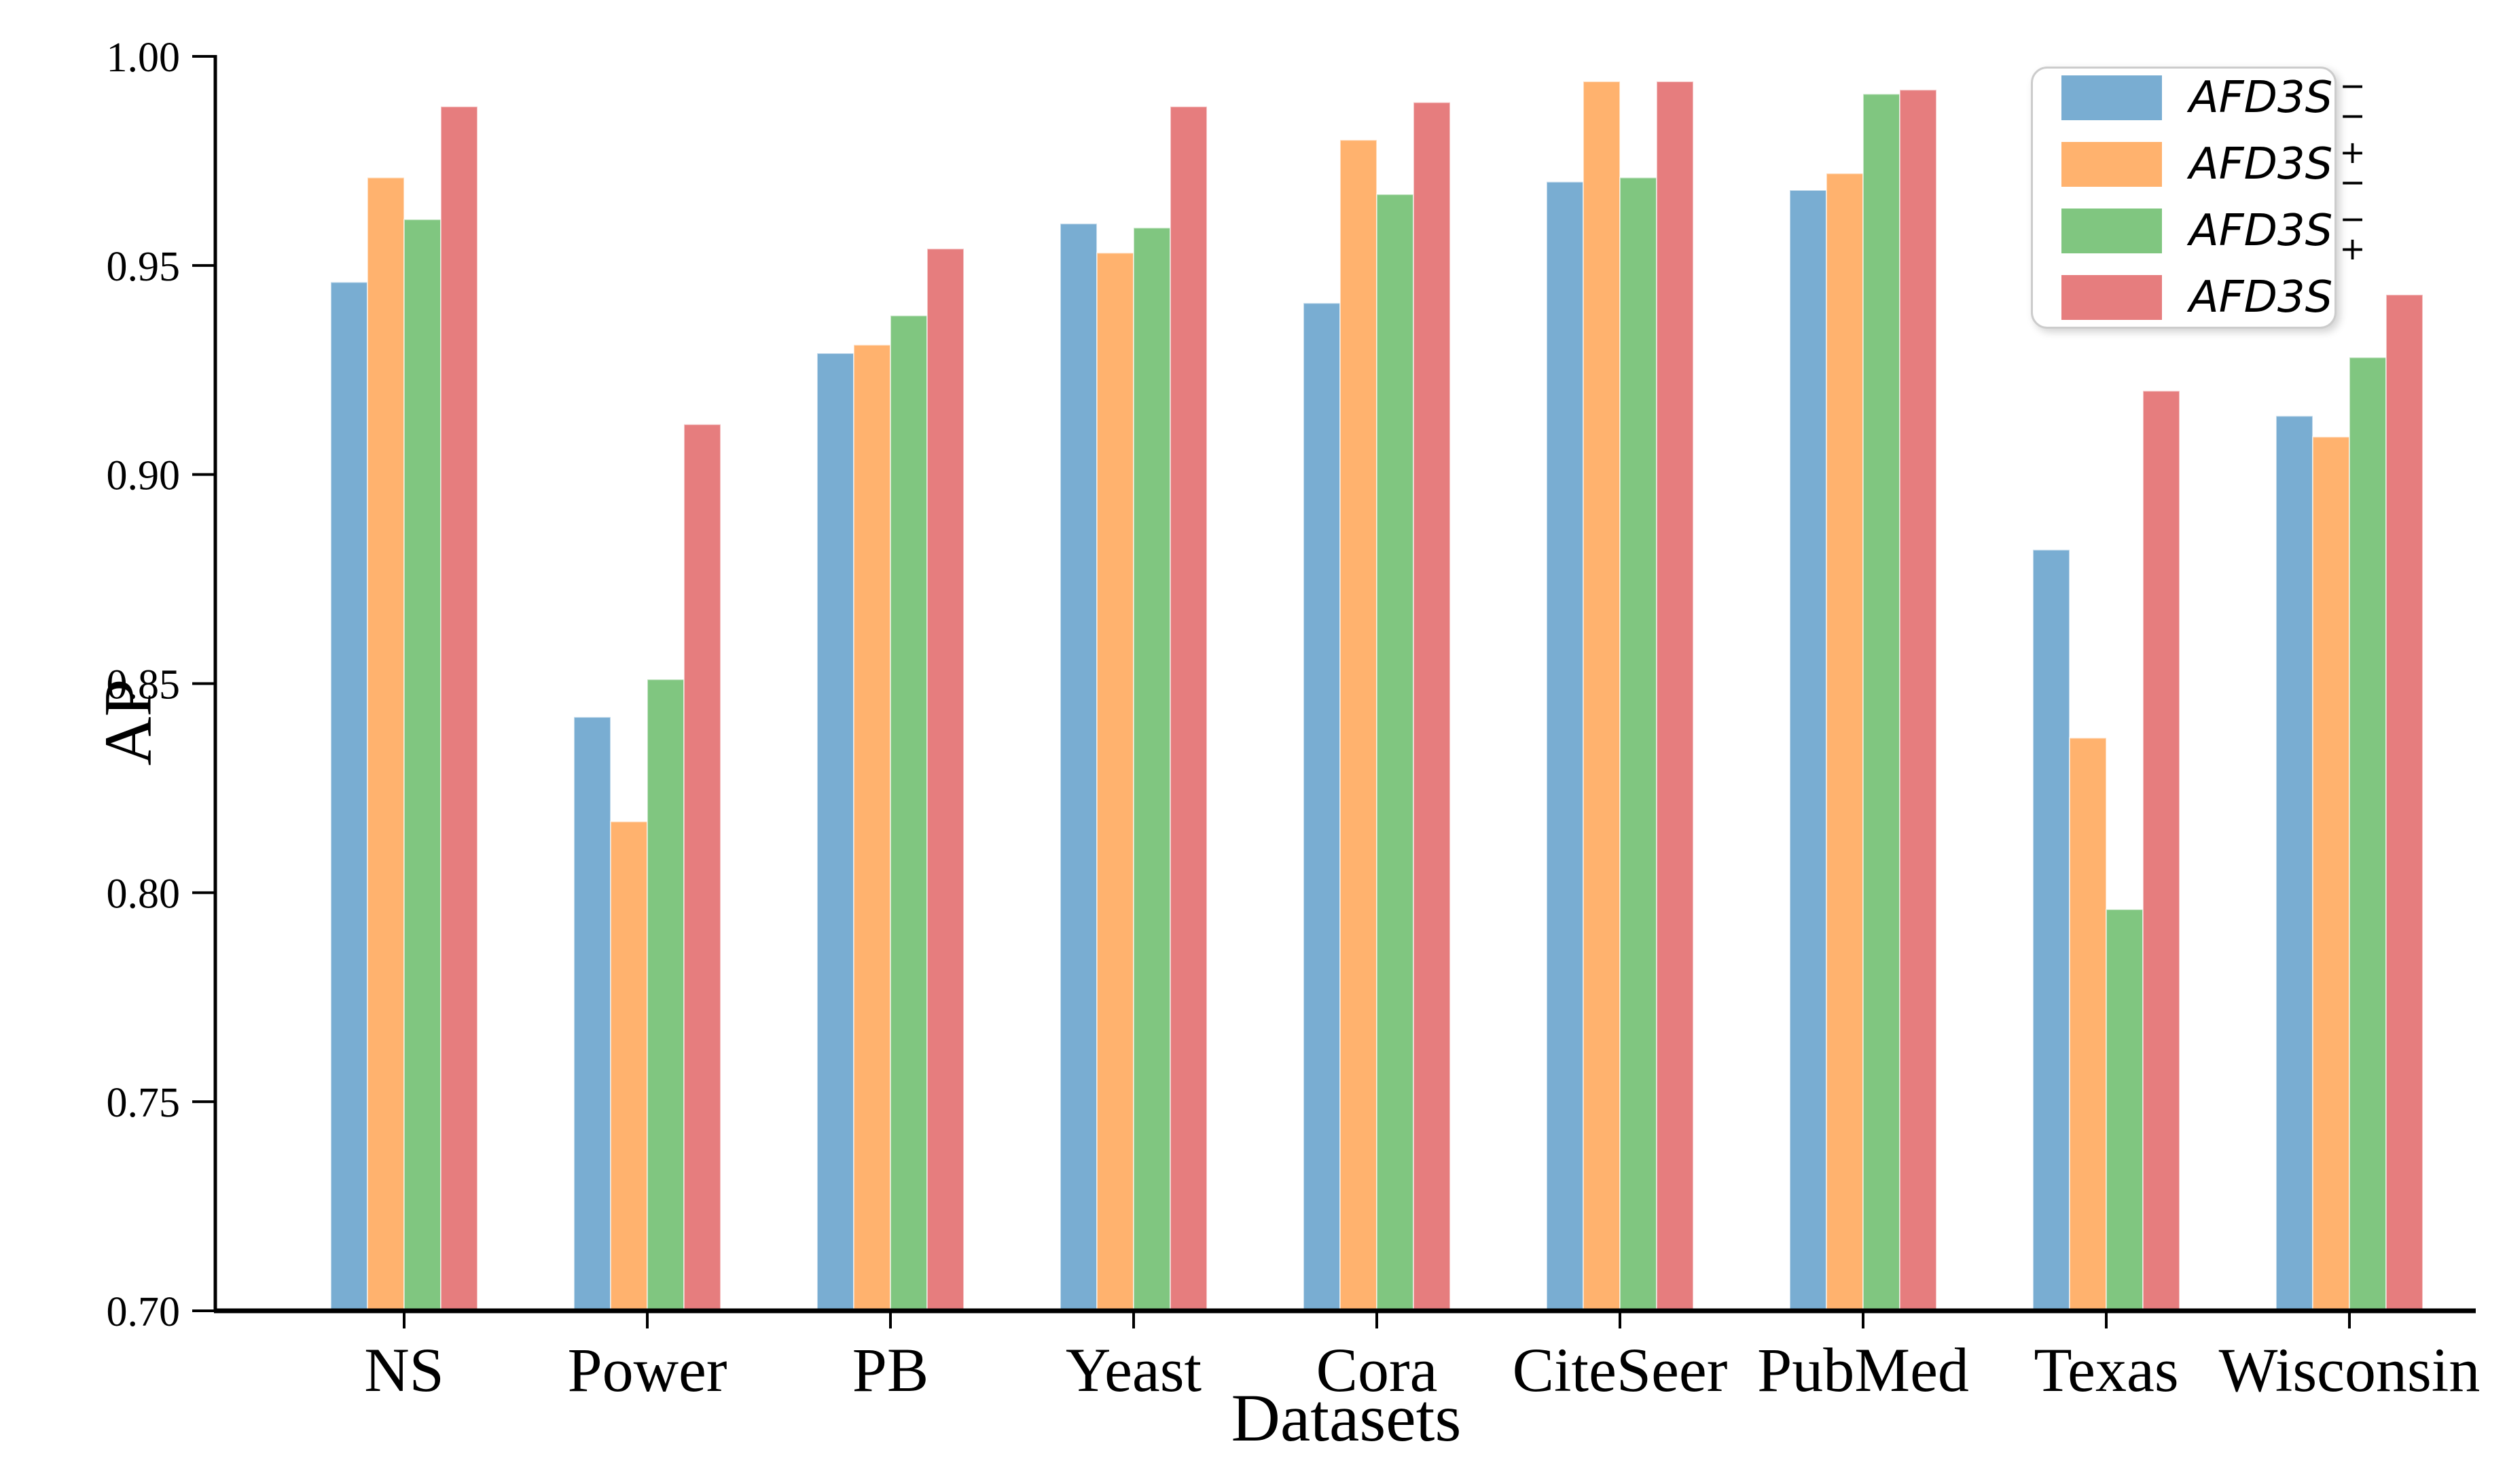 The height and width of the screenshot is (1484, 2507). What do you see at coordinates (2051, 930) in the screenshot?
I see `bar-Texas-s0` at bounding box center [2051, 930].